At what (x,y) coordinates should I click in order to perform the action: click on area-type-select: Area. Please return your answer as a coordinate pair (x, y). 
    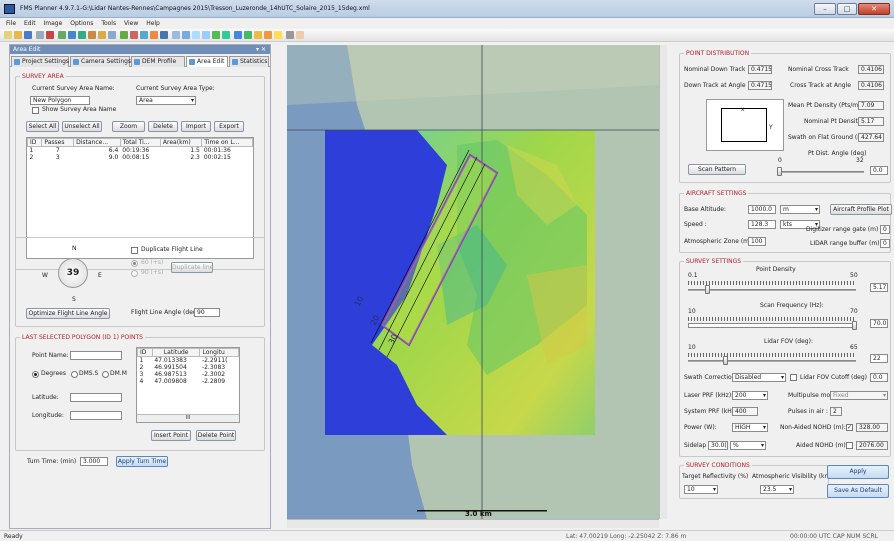
    Looking at the image, I should click on (166, 100).